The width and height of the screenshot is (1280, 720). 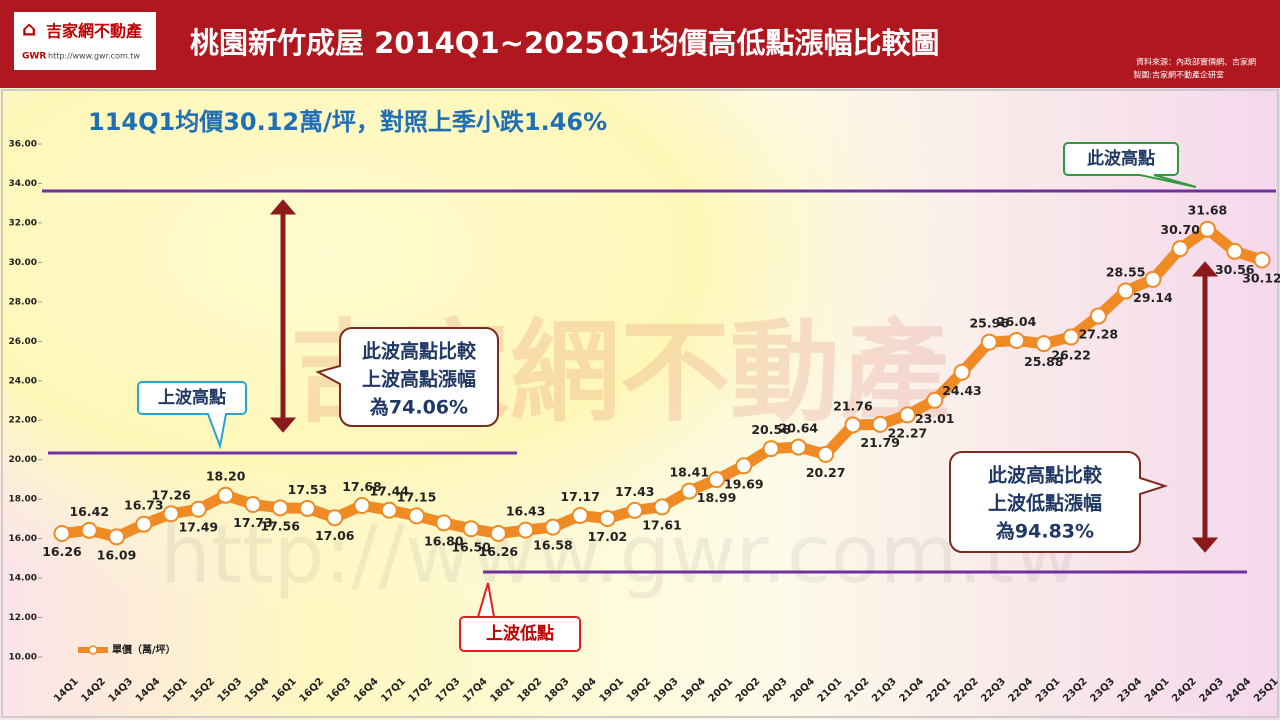 What do you see at coordinates (23, 302) in the screenshot?
I see `y-tick-label: 28.00` at bounding box center [23, 302].